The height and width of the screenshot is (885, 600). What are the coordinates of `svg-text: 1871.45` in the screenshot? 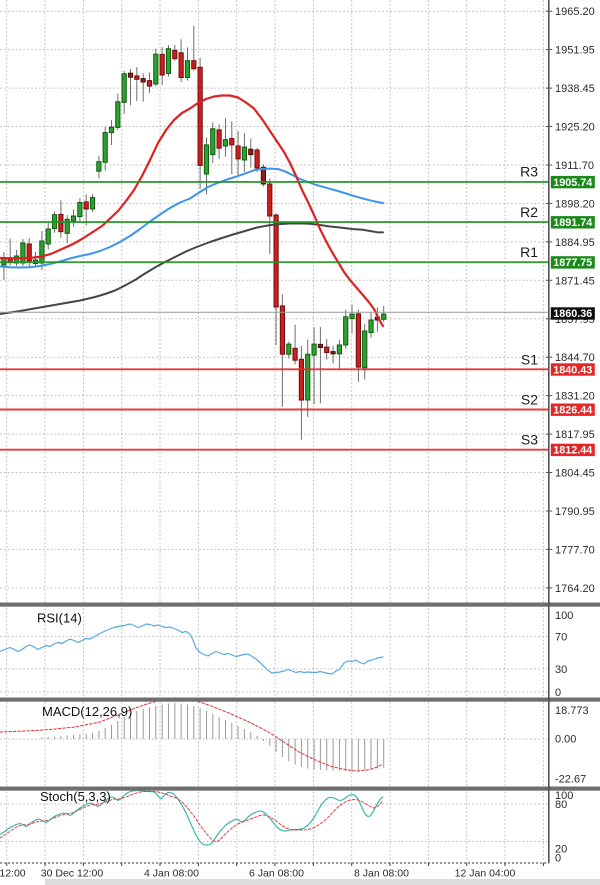 It's located at (575, 281).